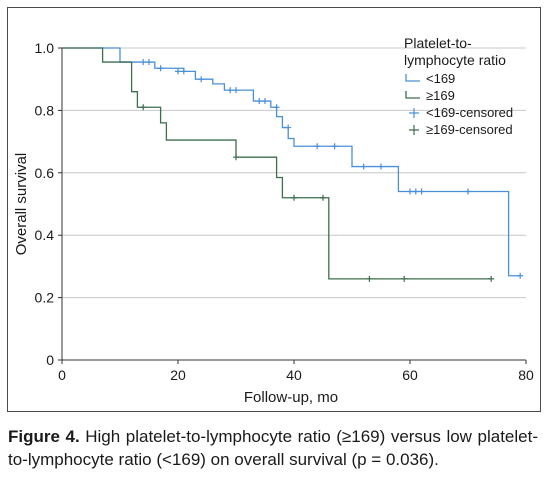 The width and height of the screenshot is (548, 481). What do you see at coordinates (50, 360) in the screenshot?
I see `y-tick-label-0: 0` at bounding box center [50, 360].